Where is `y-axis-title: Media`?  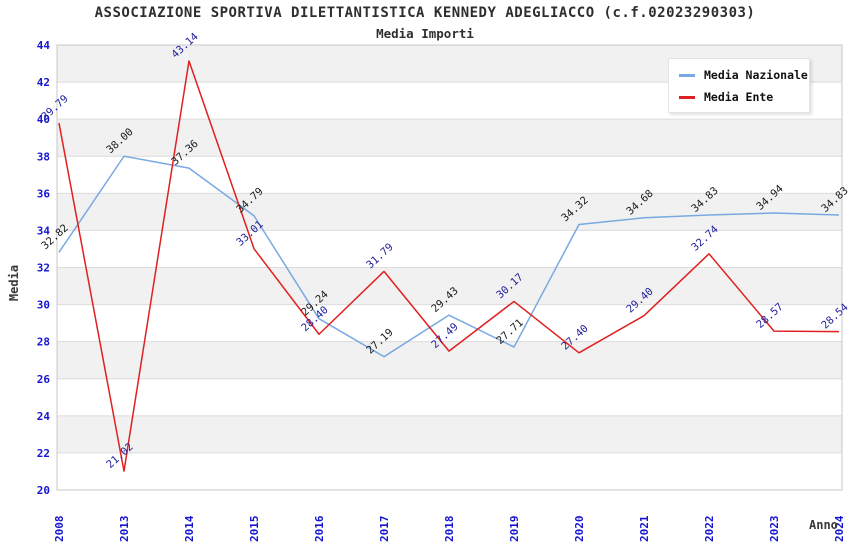
y-axis-title: Media is located at coordinates (14, 283).